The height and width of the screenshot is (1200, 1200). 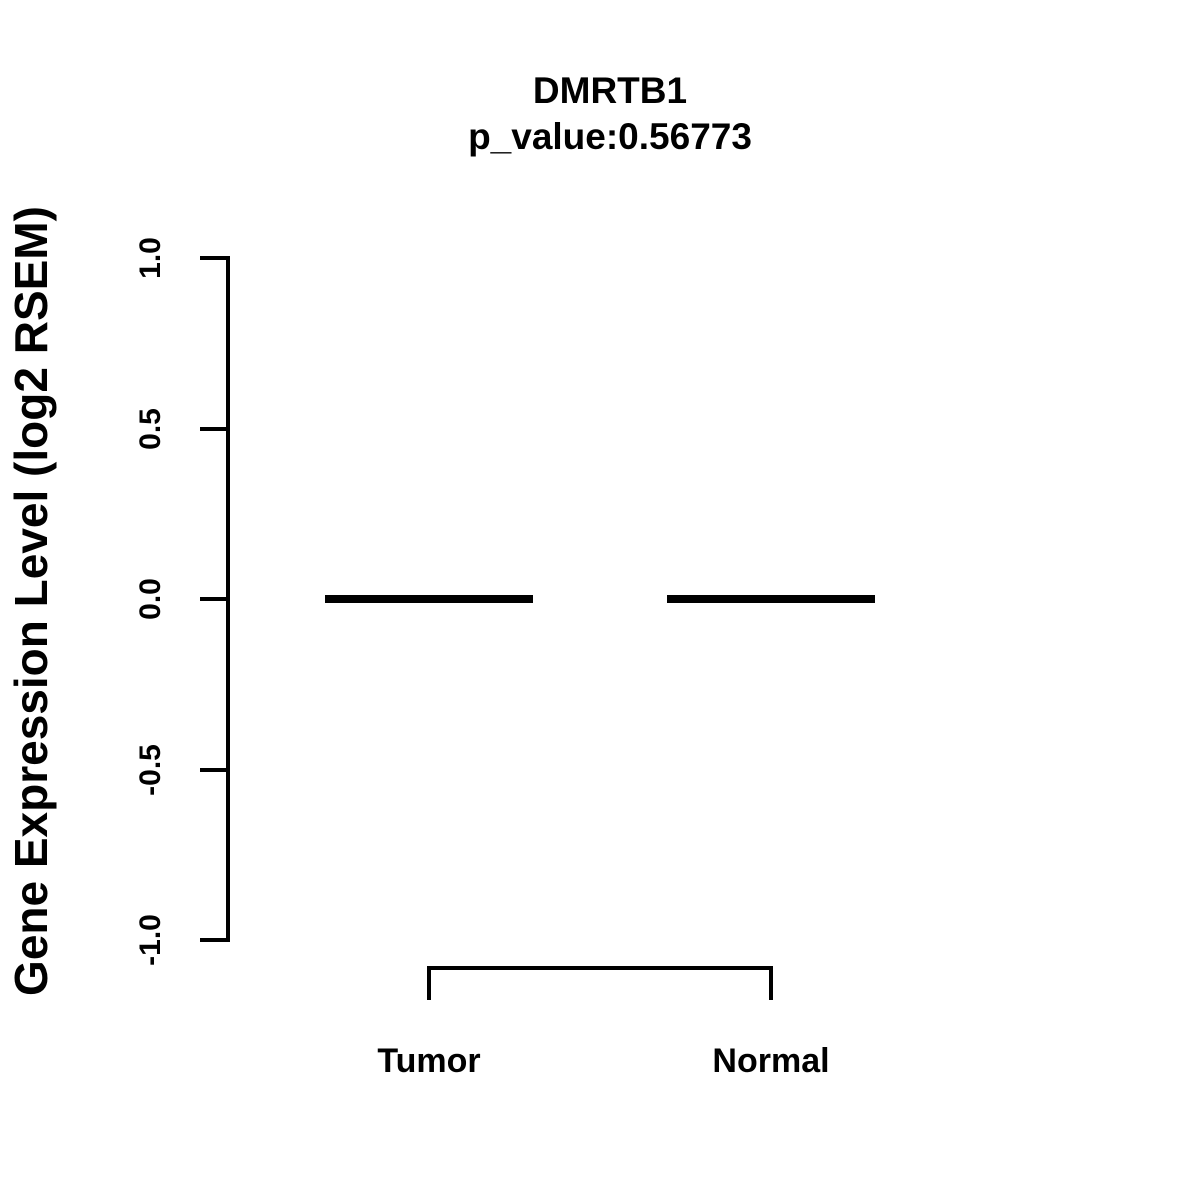 I want to click on x-axis-line, so click(x=600, y=968).